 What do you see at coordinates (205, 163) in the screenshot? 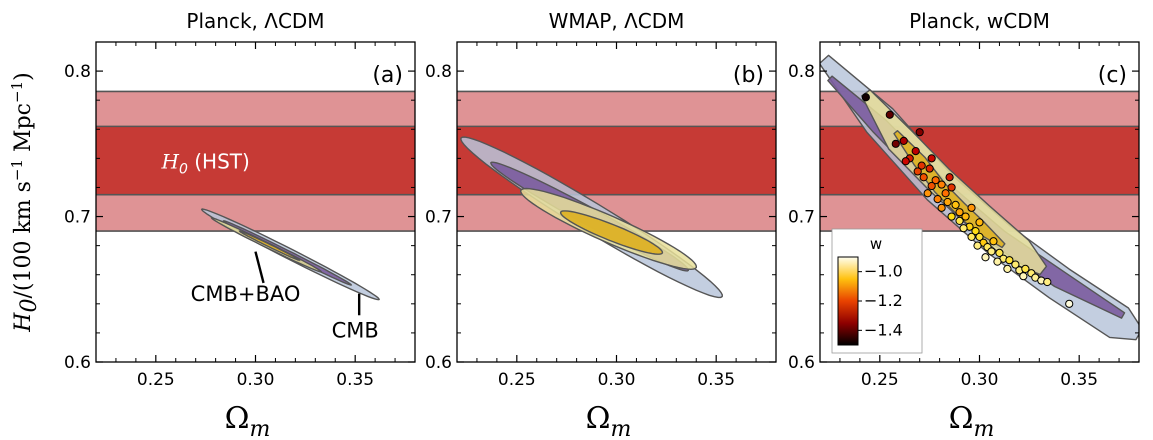
I see `h0-band-label: H0 (HST)` at bounding box center [205, 163].